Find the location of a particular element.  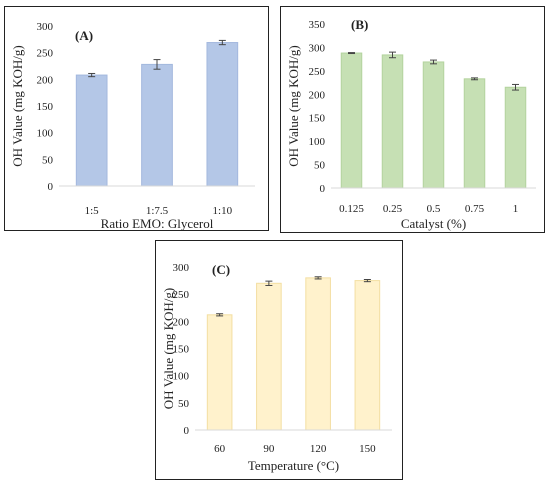

x-tick-label-b: 0.5 is located at coordinates (434, 209).